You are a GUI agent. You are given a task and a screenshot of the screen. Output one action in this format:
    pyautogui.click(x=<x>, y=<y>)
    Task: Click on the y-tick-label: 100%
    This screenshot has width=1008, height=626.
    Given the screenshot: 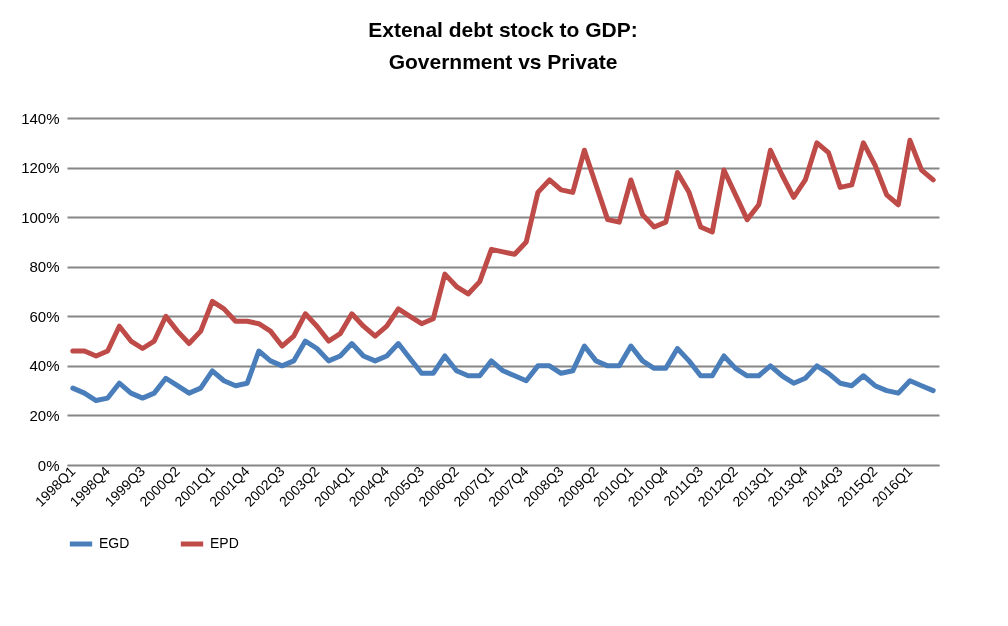 What is the action you would take?
    pyautogui.click(x=40, y=217)
    